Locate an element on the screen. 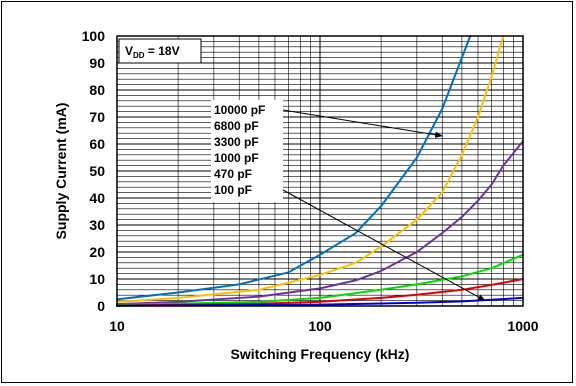  y-tick-label: 60 is located at coordinates (97, 144).